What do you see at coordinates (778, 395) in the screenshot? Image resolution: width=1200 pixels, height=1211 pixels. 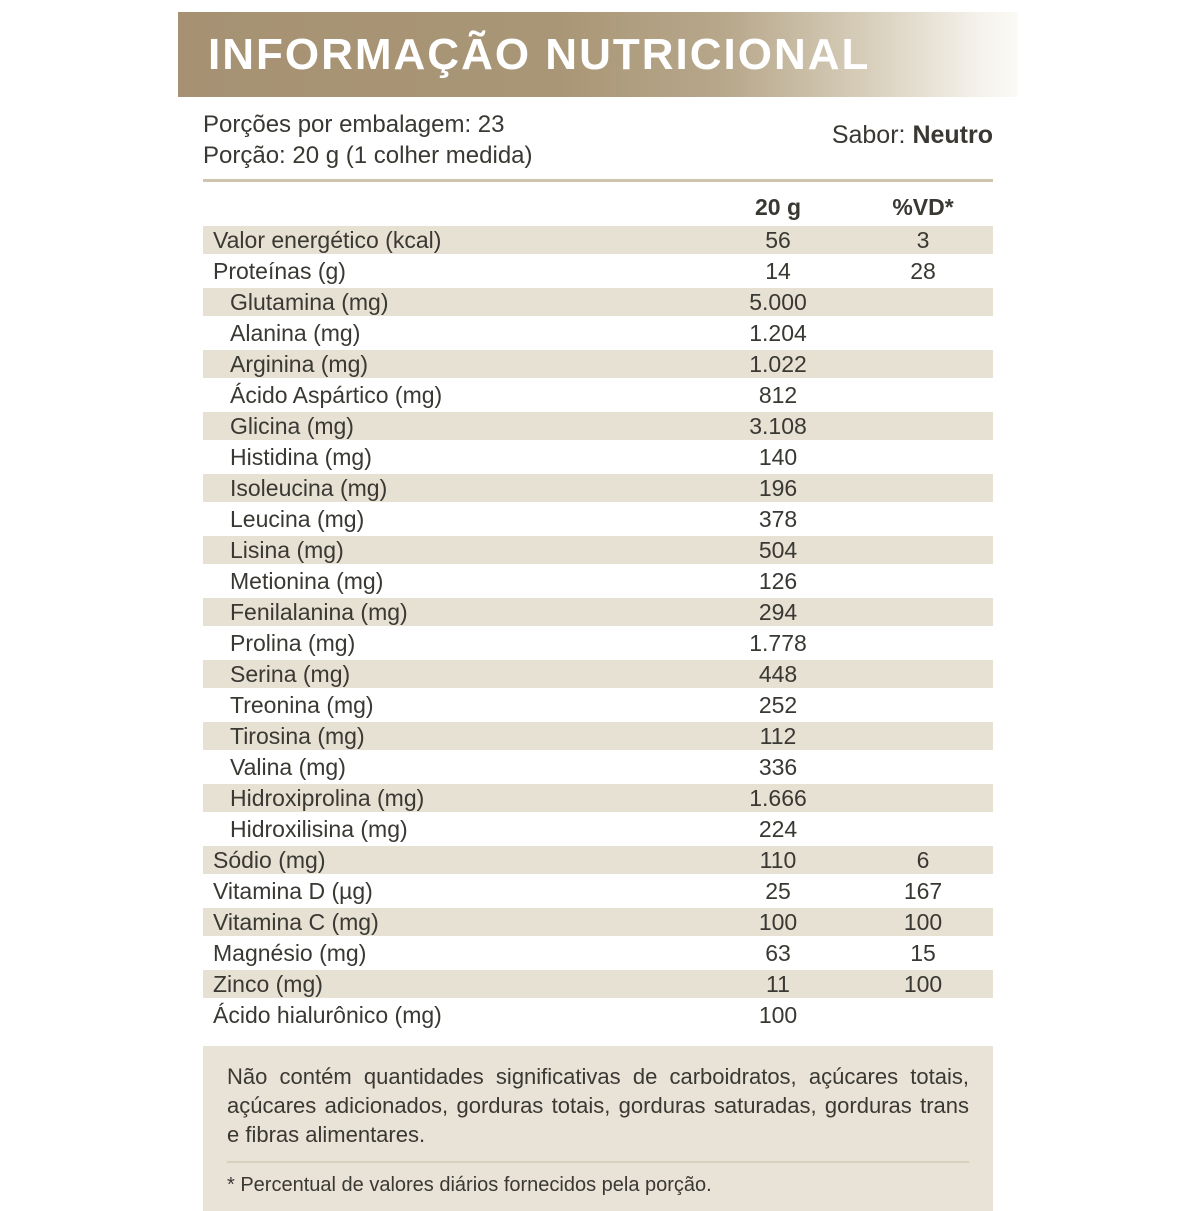 I see `amount-value: 812` at bounding box center [778, 395].